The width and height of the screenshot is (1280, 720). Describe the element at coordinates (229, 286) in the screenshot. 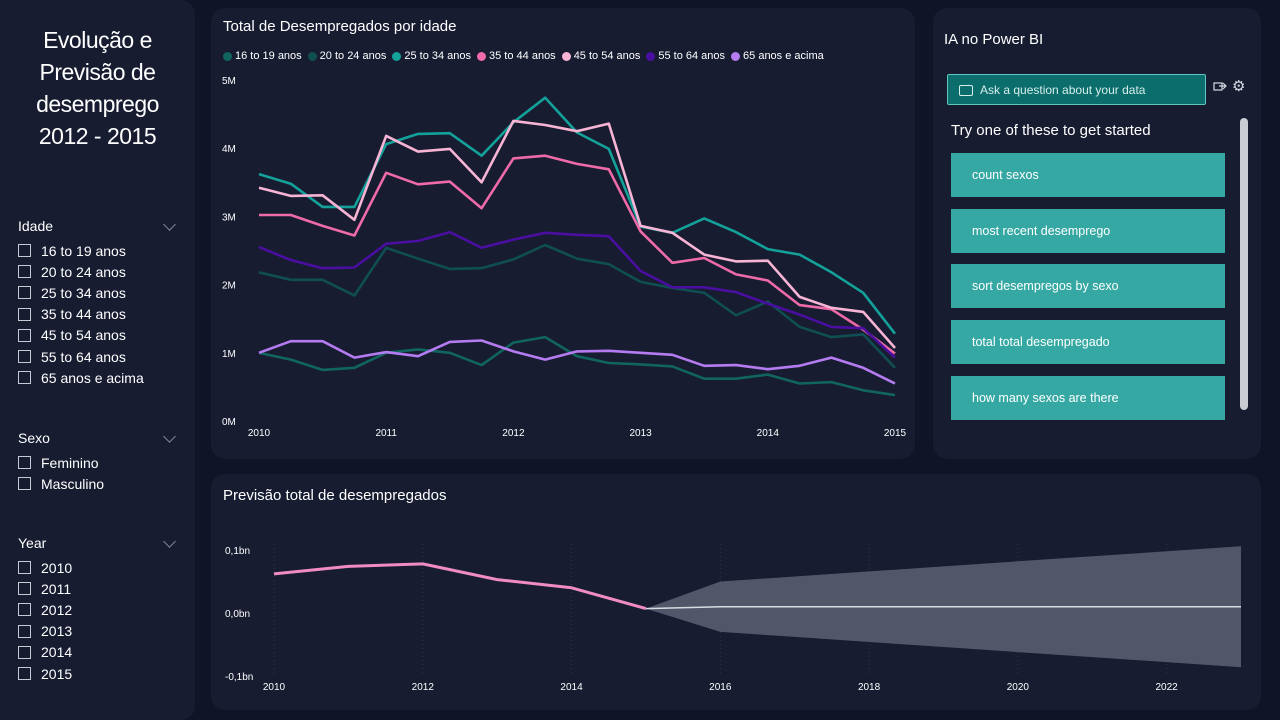

I see `y-tick-label: 2M` at that location.